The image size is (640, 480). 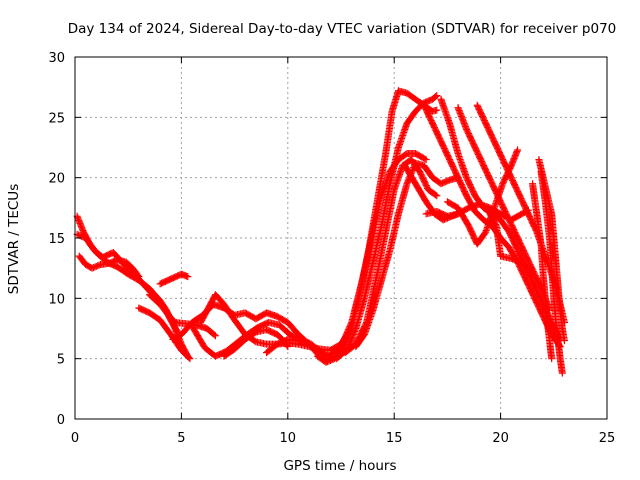 What do you see at coordinates (75, 438) in the screenshot?
I see `x-tick-label: 0` at bounding box center [75, 438].